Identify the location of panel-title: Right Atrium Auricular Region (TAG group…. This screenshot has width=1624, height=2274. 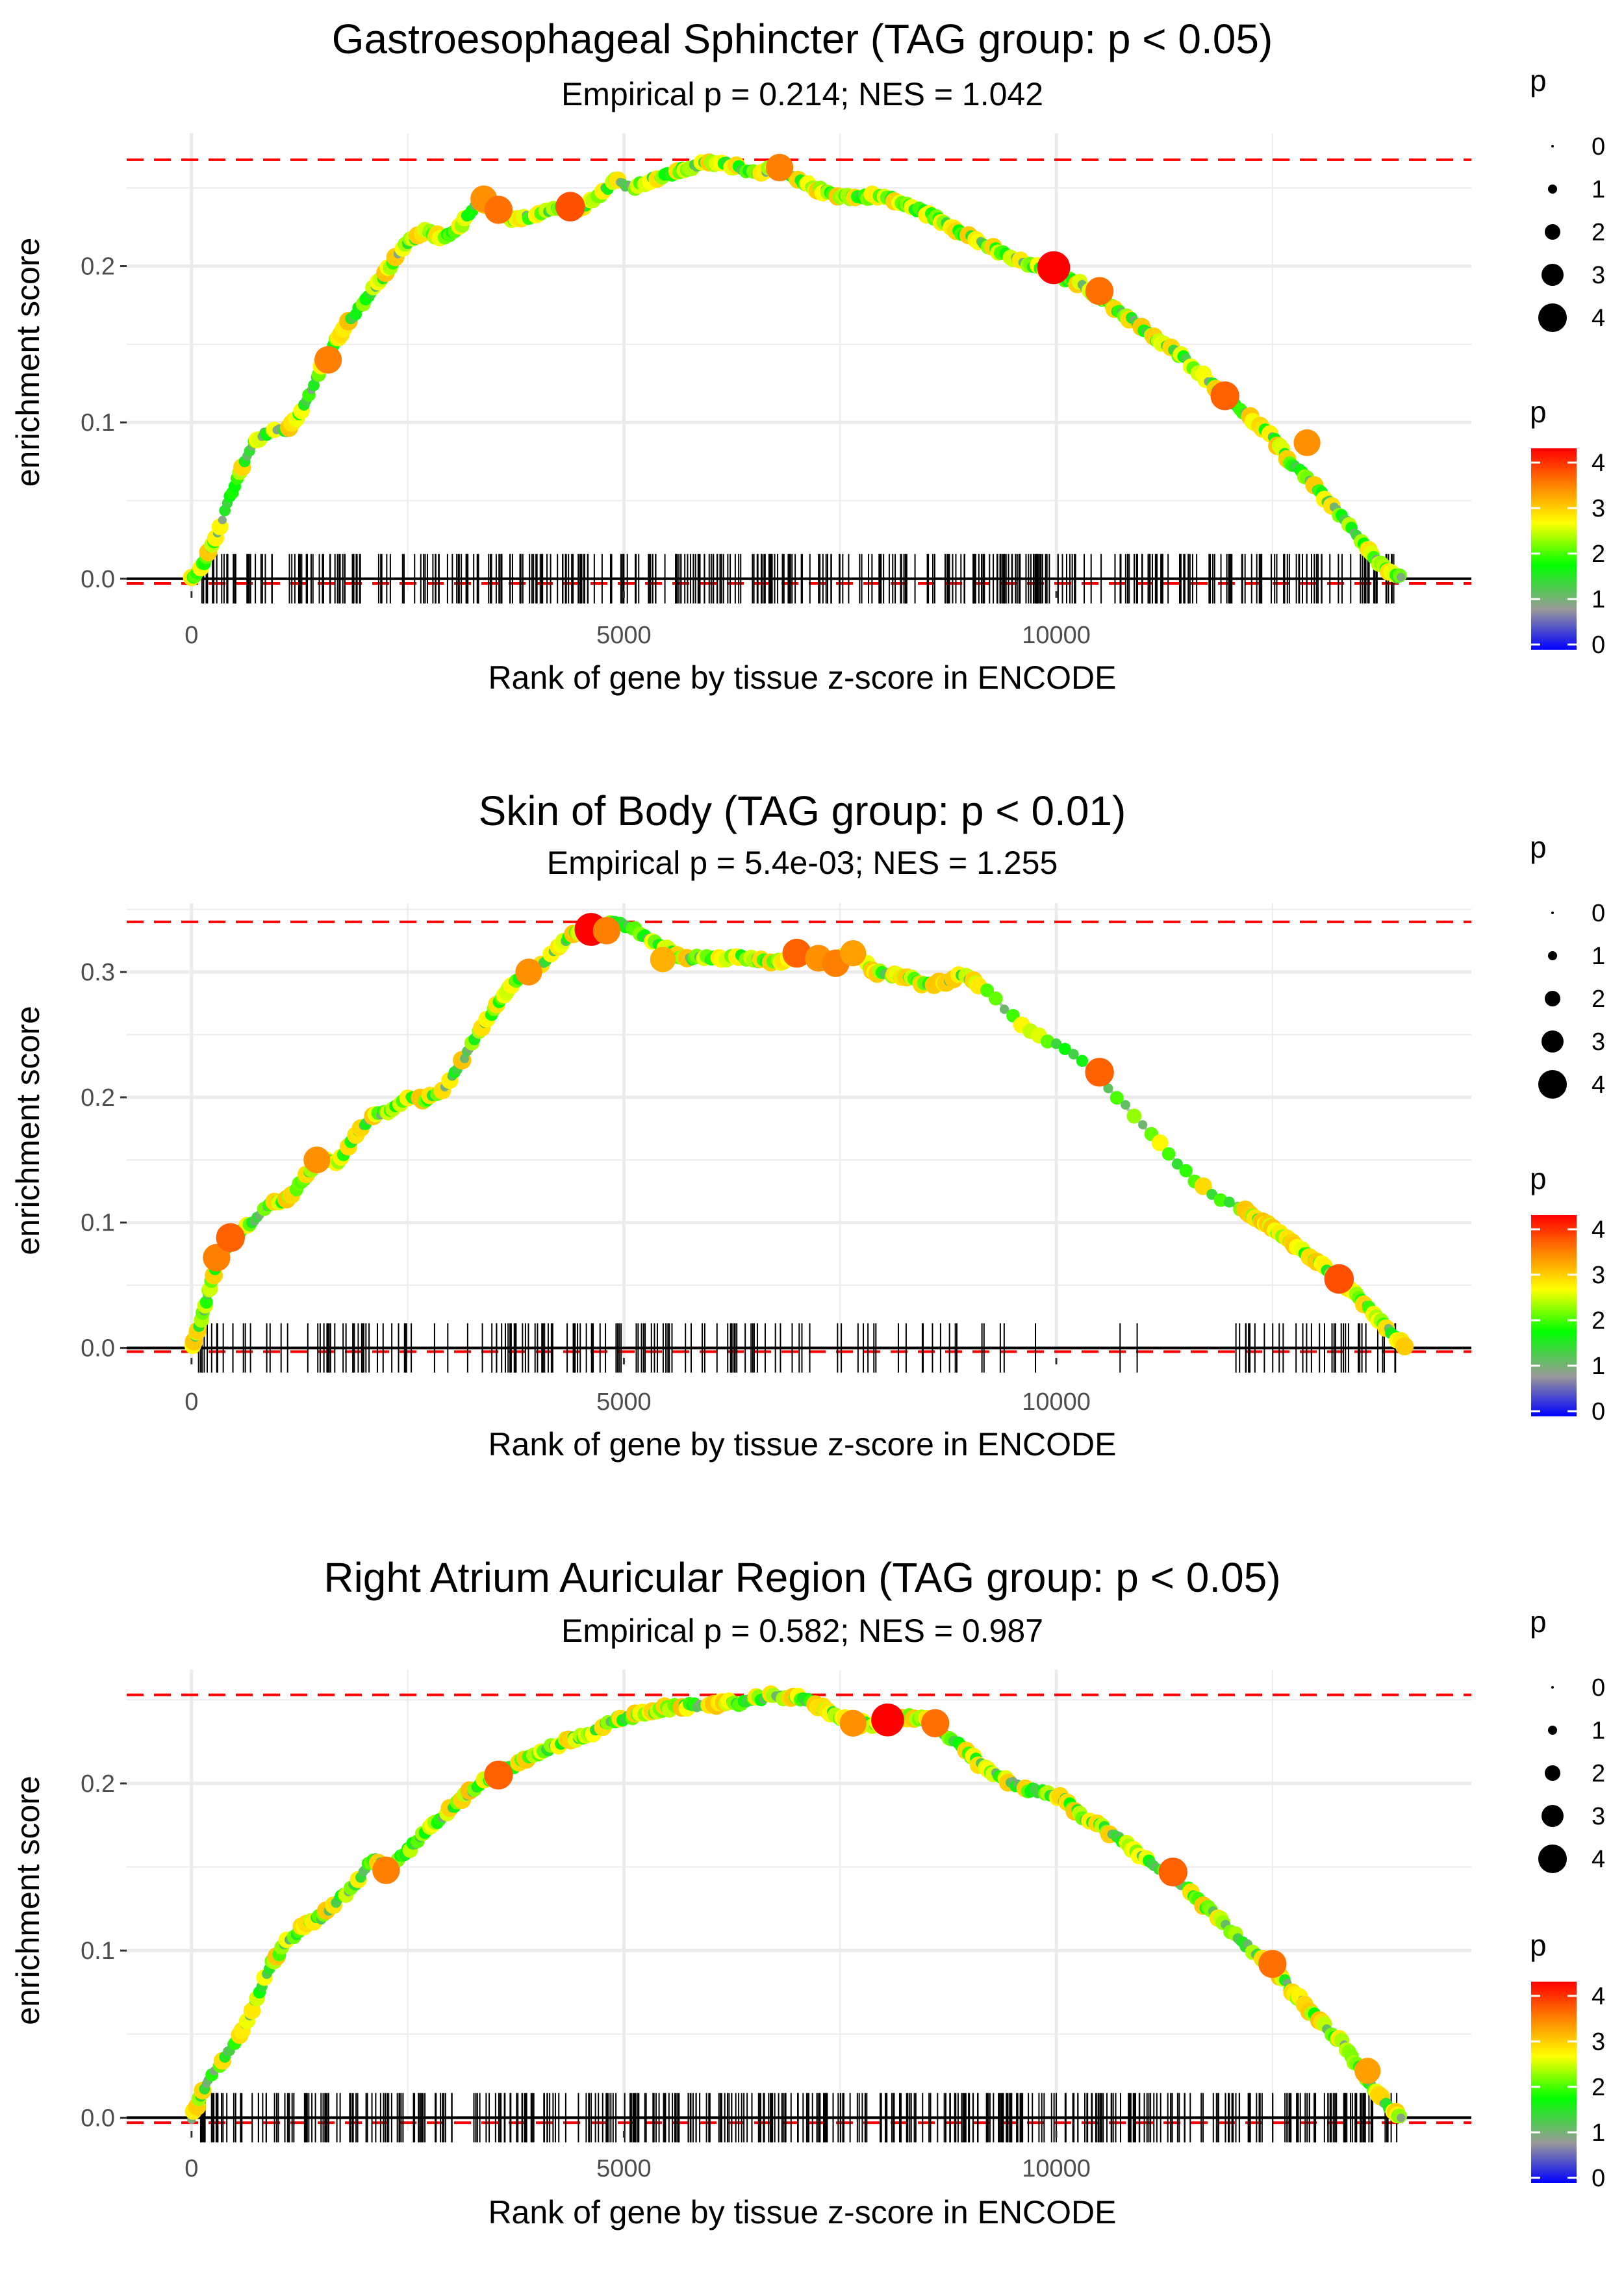
(802, 1577).